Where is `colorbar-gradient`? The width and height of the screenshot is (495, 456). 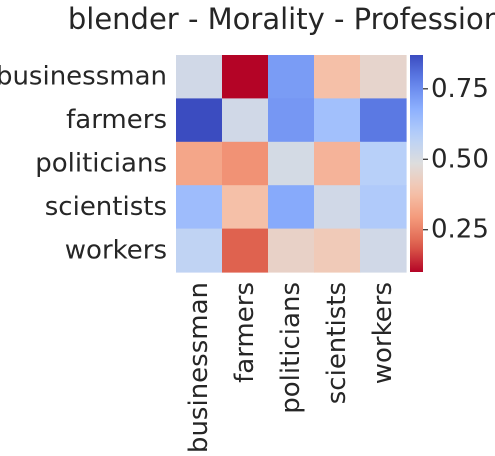
colorbar-gradient is located at coordinates (416, 163).